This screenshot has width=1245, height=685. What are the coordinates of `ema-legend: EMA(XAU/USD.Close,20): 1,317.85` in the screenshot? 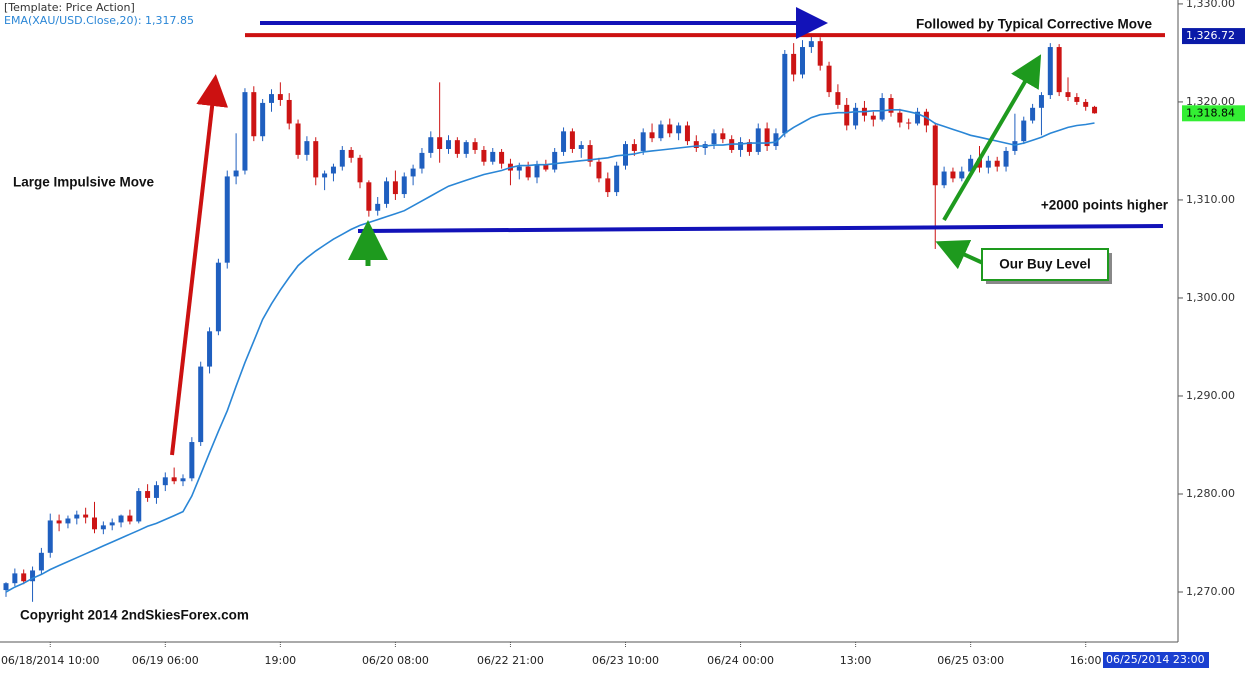 It's located at (99, 20).